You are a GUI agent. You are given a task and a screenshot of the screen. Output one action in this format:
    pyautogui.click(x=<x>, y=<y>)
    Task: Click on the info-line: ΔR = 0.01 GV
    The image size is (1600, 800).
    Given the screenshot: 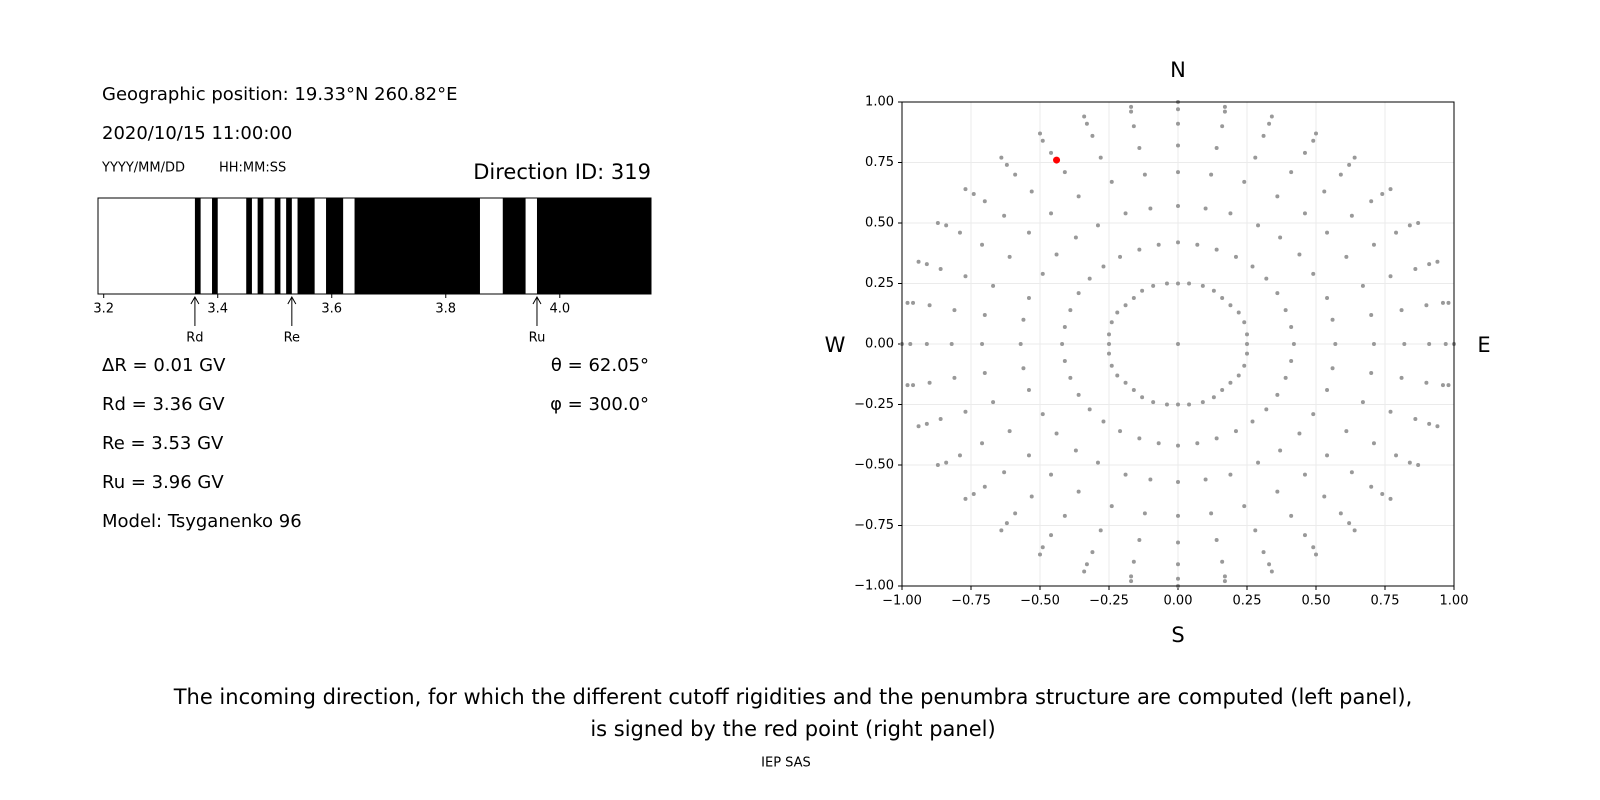 What is the action you would take?
    pyautogui.click(x=164, y=365)
    